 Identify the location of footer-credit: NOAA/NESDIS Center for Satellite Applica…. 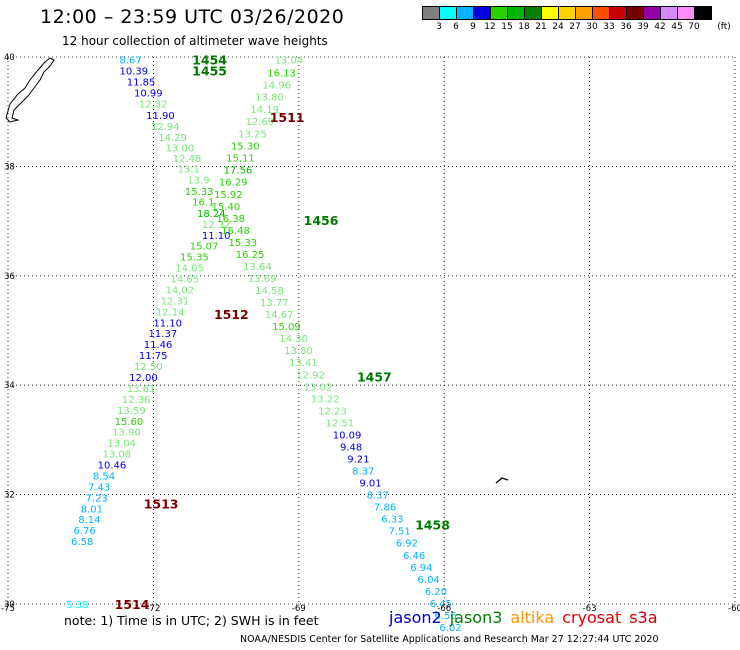
(449, 639).